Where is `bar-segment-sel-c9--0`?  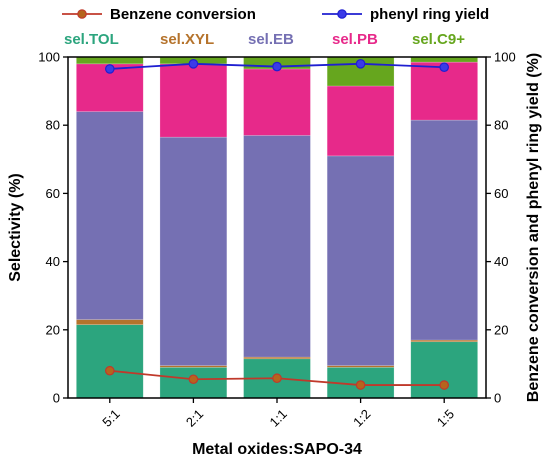
bar-segment-sel-c9--0 is located at coordinates (110, 60).